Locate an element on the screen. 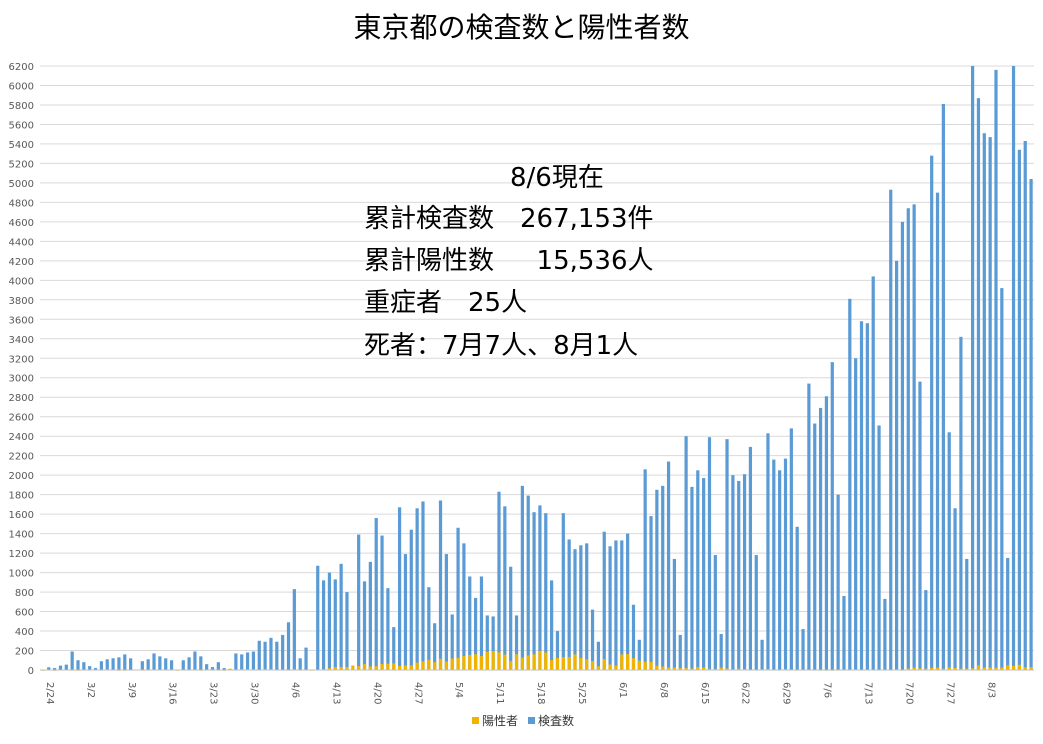 This screenshot has height=744, width=1043. y-tick-label: 5000 is located at coordinates (21, 184).